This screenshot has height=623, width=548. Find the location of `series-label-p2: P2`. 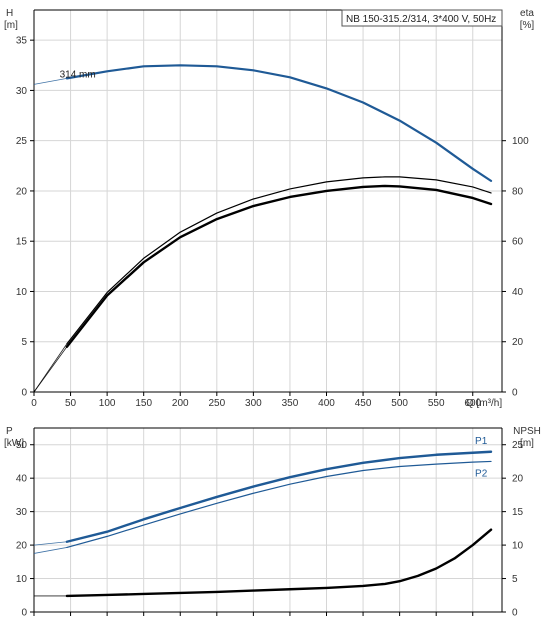

series-label-p2: P2 is located at coordinates (481, 473).